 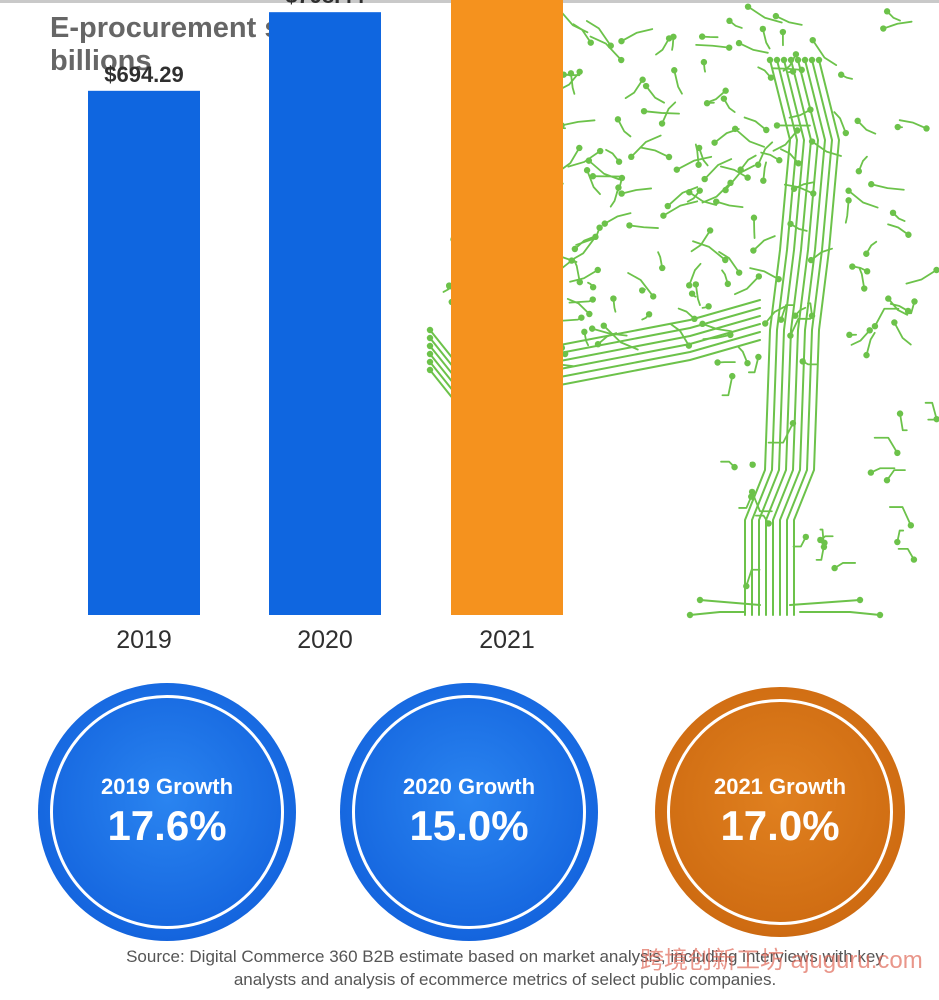 What do you see at coordinates (144, 353) in the screenshot?
I see `bar-2019` at bounding box center [144, 353].